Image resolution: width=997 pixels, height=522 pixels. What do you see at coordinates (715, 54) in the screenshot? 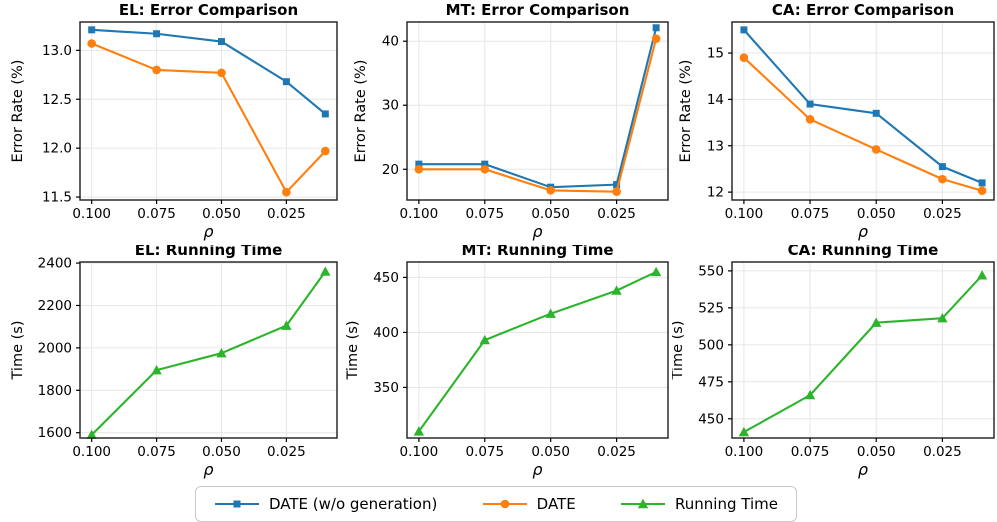
I see `y-tick-label: 15` at bounding box center [715, 54].